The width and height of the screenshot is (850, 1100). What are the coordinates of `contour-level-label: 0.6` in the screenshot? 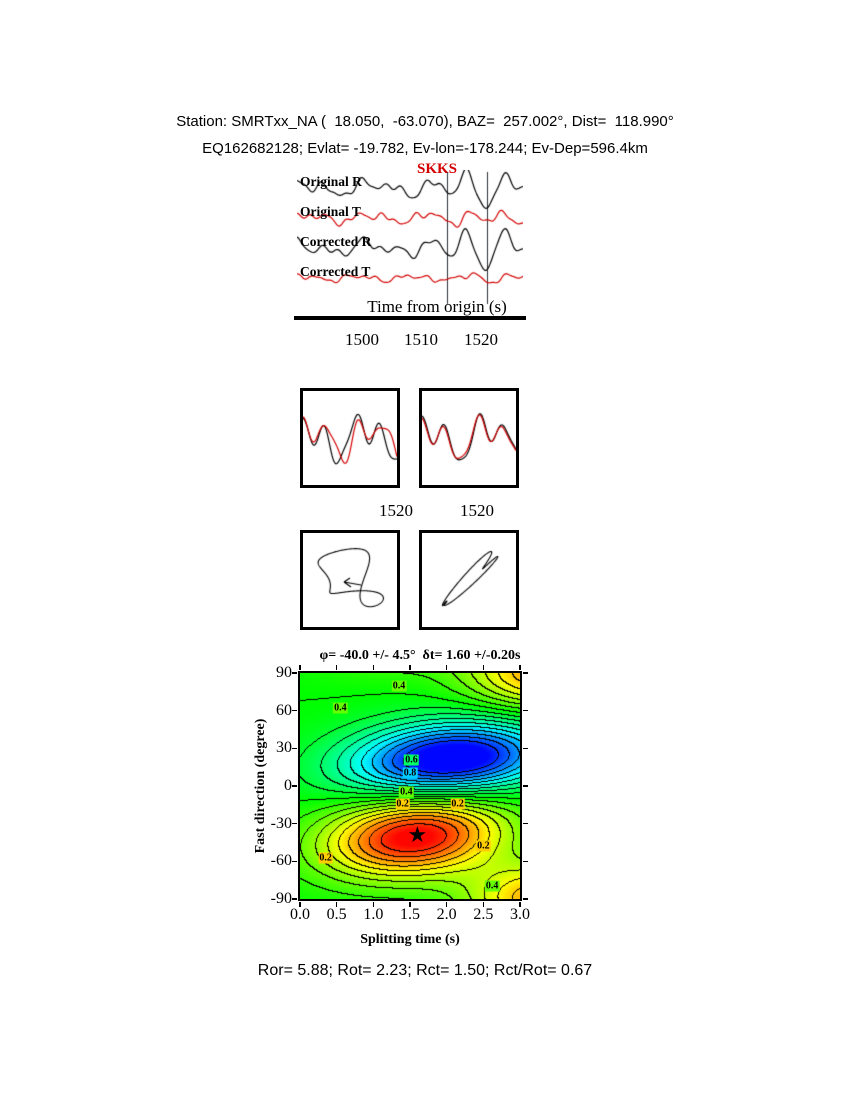 It's located at (411, 760).